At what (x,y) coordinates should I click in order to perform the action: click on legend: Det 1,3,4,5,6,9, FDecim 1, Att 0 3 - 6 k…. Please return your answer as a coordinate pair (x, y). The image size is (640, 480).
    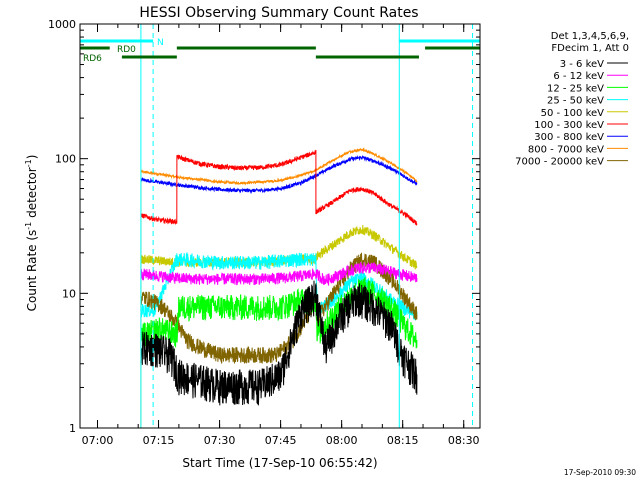
    Looking at the image, I should click on (572, 99).